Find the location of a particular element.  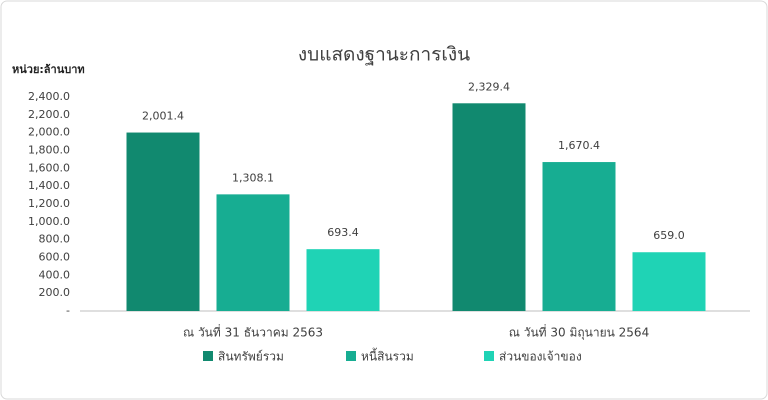

y-tick-label: 2,400.0 is located at coordinates (49, 96).